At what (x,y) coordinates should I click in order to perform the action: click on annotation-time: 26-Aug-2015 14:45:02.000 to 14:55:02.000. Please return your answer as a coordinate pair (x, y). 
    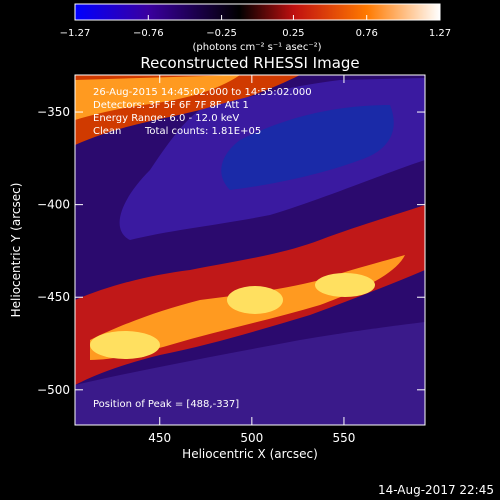
    Looking at the image, I should click on (202, 92).